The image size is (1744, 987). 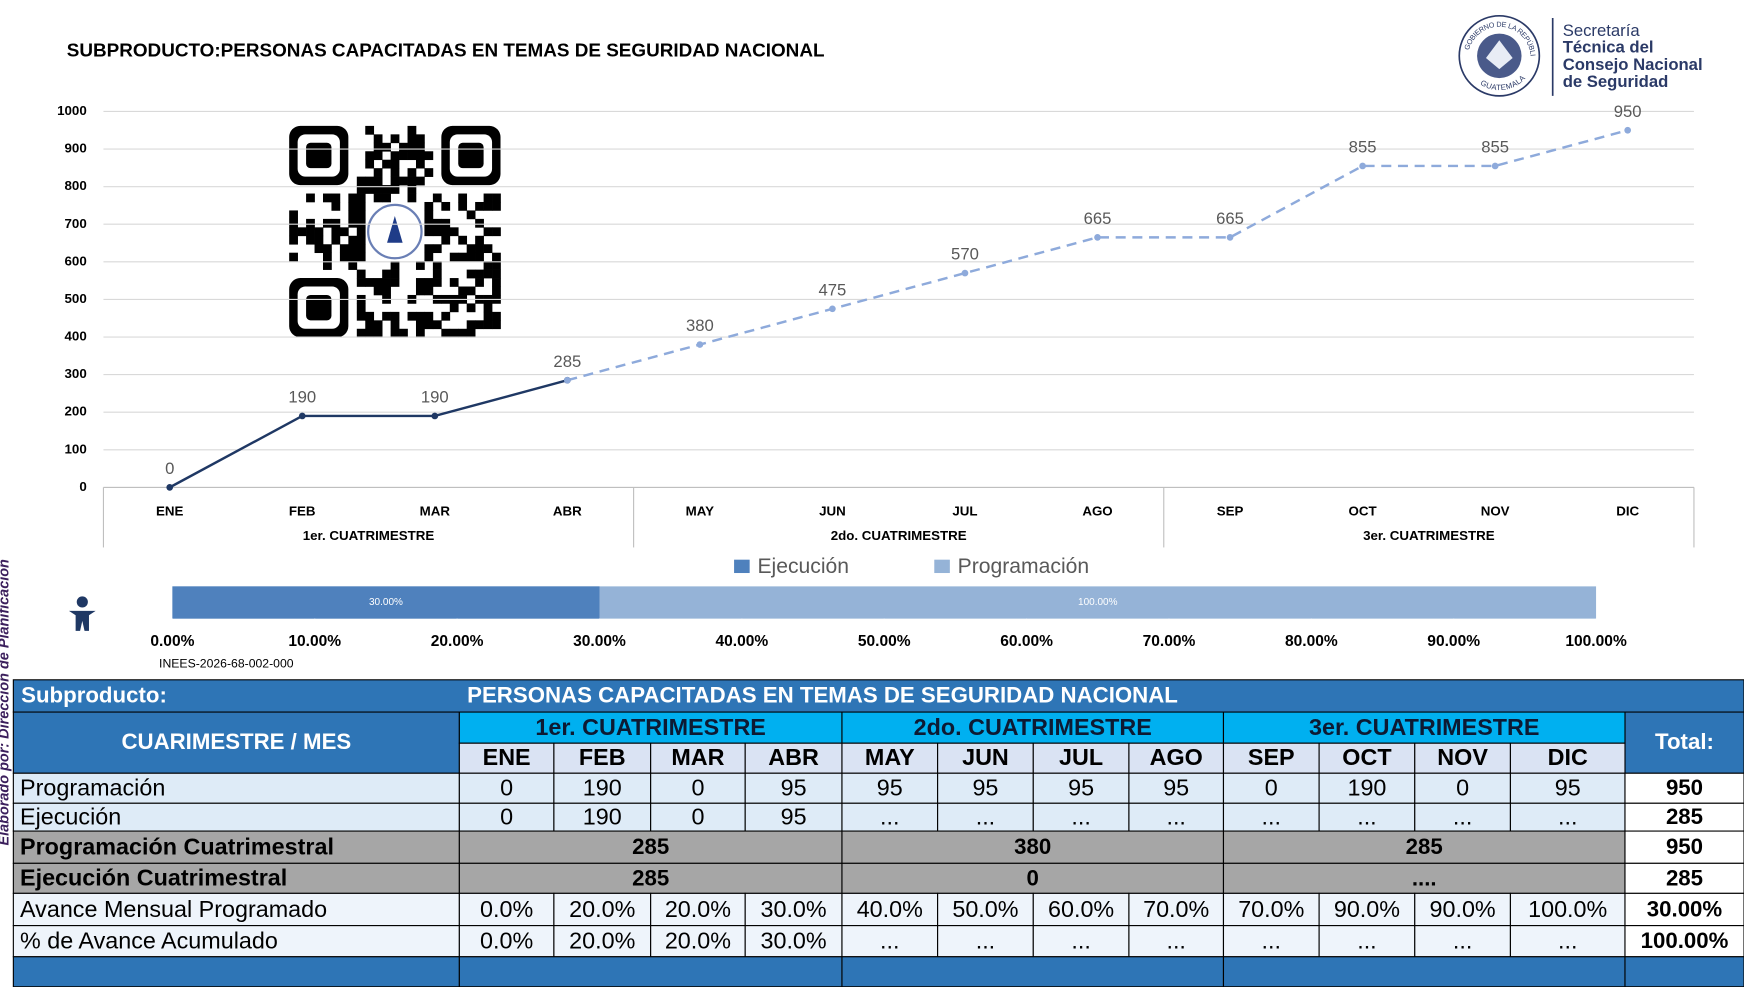 What do you see at coordinates (82, 620) in the screenshot?
I see `icon-body` at bounding box center [82, 620].